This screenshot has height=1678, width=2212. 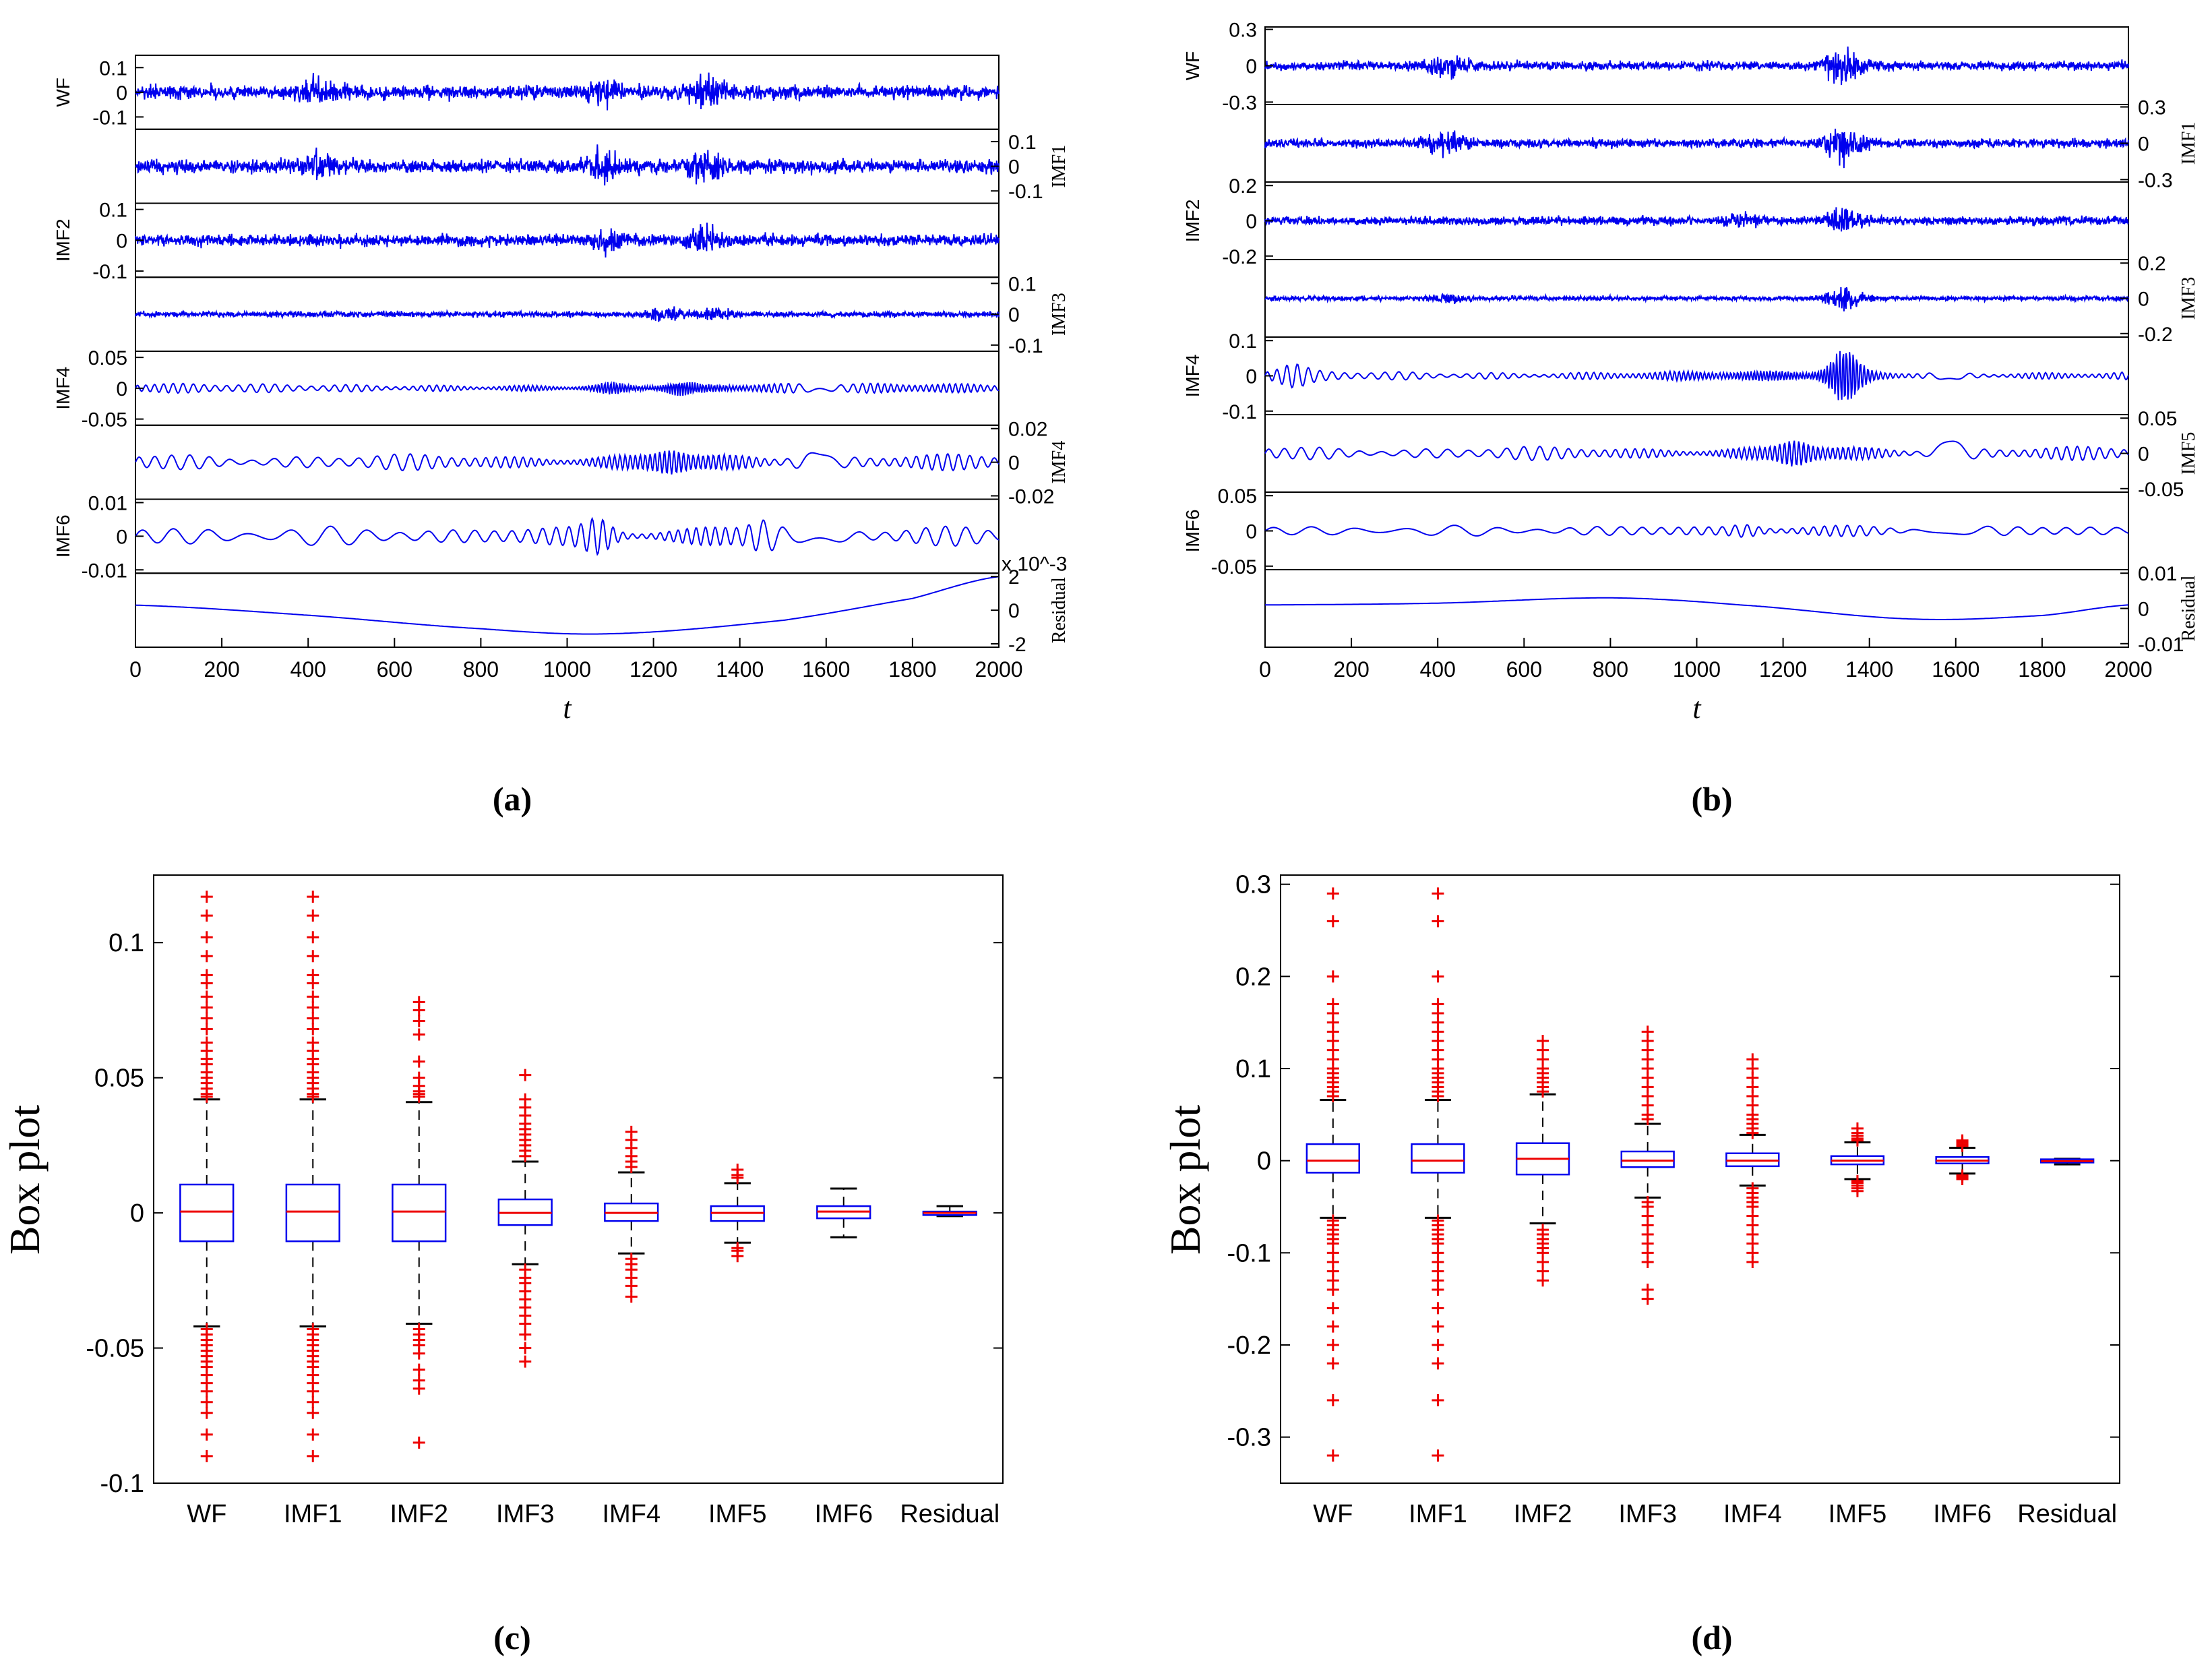 I want to click on subplot-imf4: 0.1 0 -0.1 IMF4, so click(x=1655, y=376).